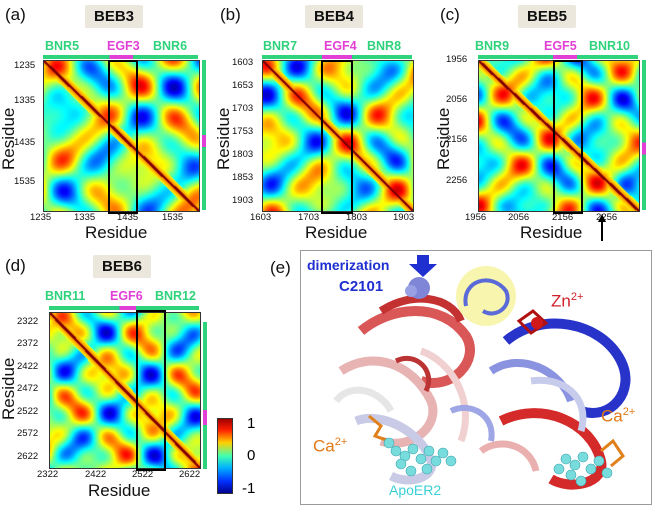  I want to click on y-ticks: 2322 2372 2422 2472 2522 2572 2622, so click(28, 389).